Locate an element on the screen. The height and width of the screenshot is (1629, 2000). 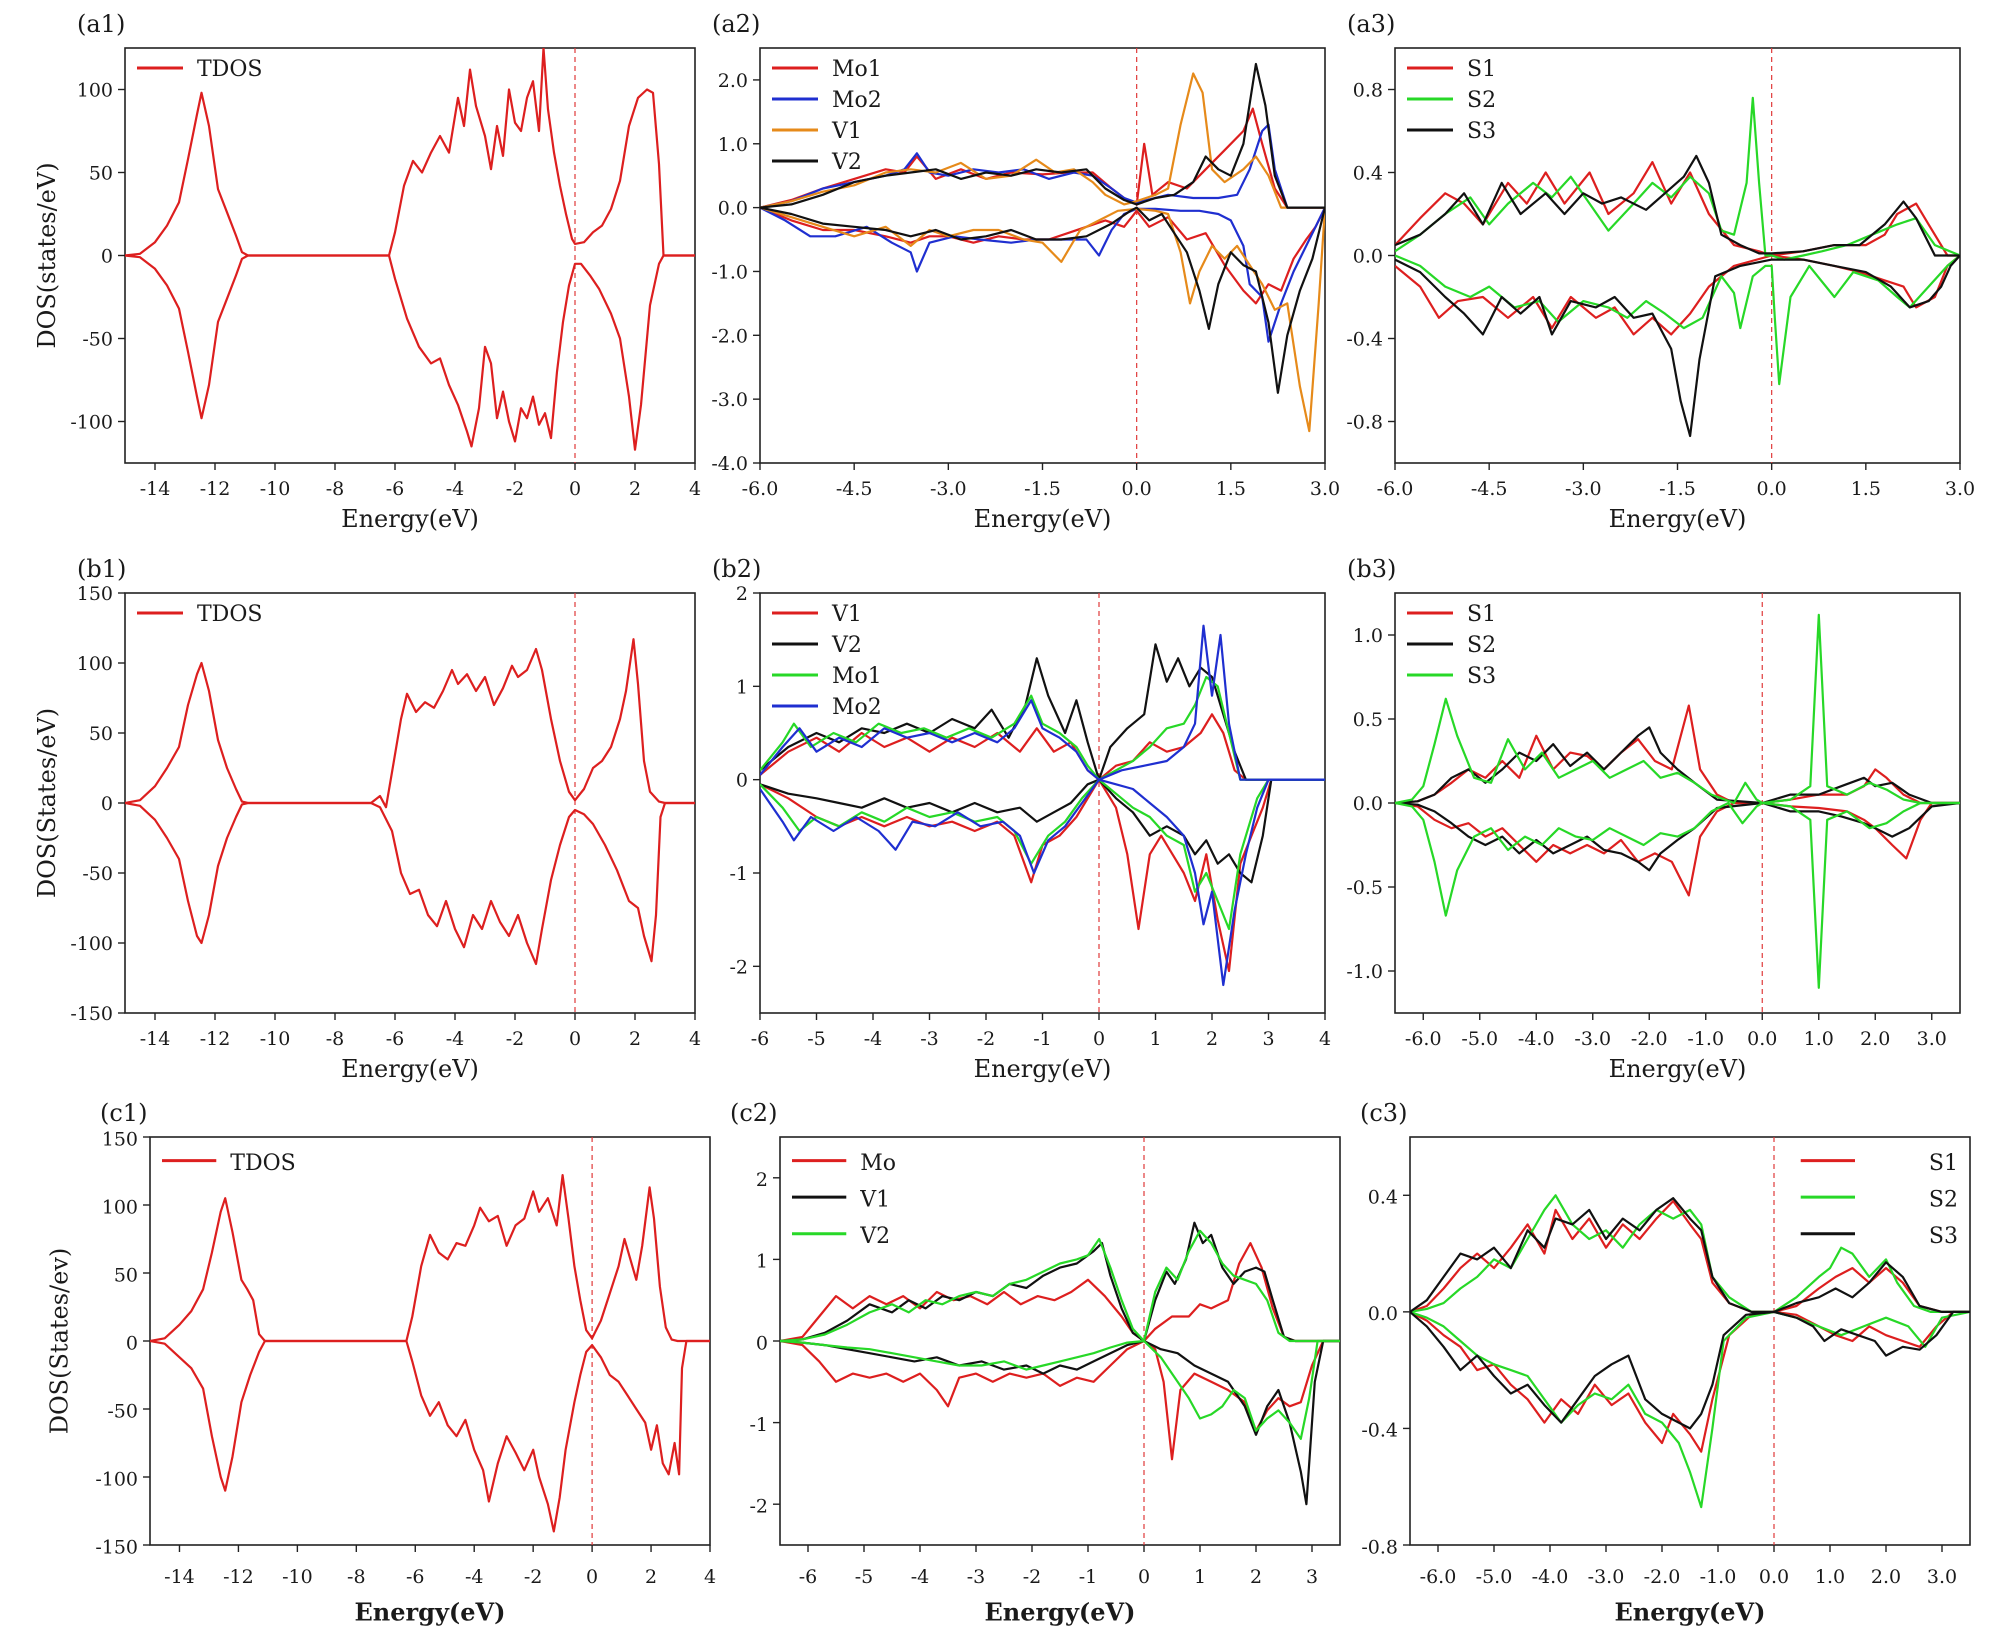
legend-label: S1 is located at coordinates (1943, 1163).